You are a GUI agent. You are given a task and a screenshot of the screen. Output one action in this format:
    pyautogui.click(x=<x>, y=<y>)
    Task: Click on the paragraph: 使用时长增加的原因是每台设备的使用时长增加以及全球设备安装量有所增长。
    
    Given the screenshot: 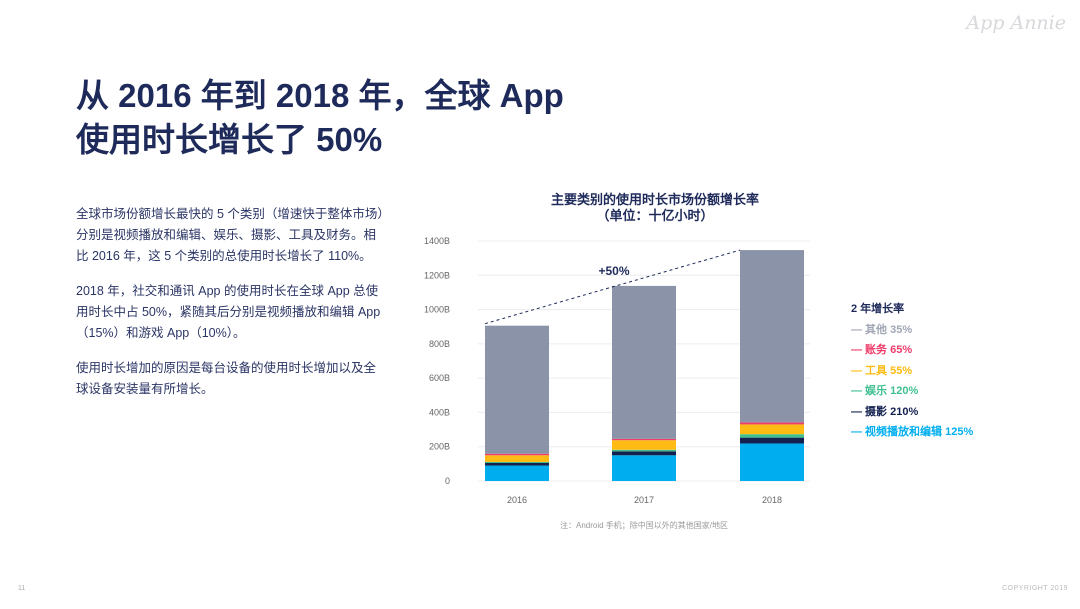 What is the action you would take?
    pyautogui.click(x=226, y=378)
    